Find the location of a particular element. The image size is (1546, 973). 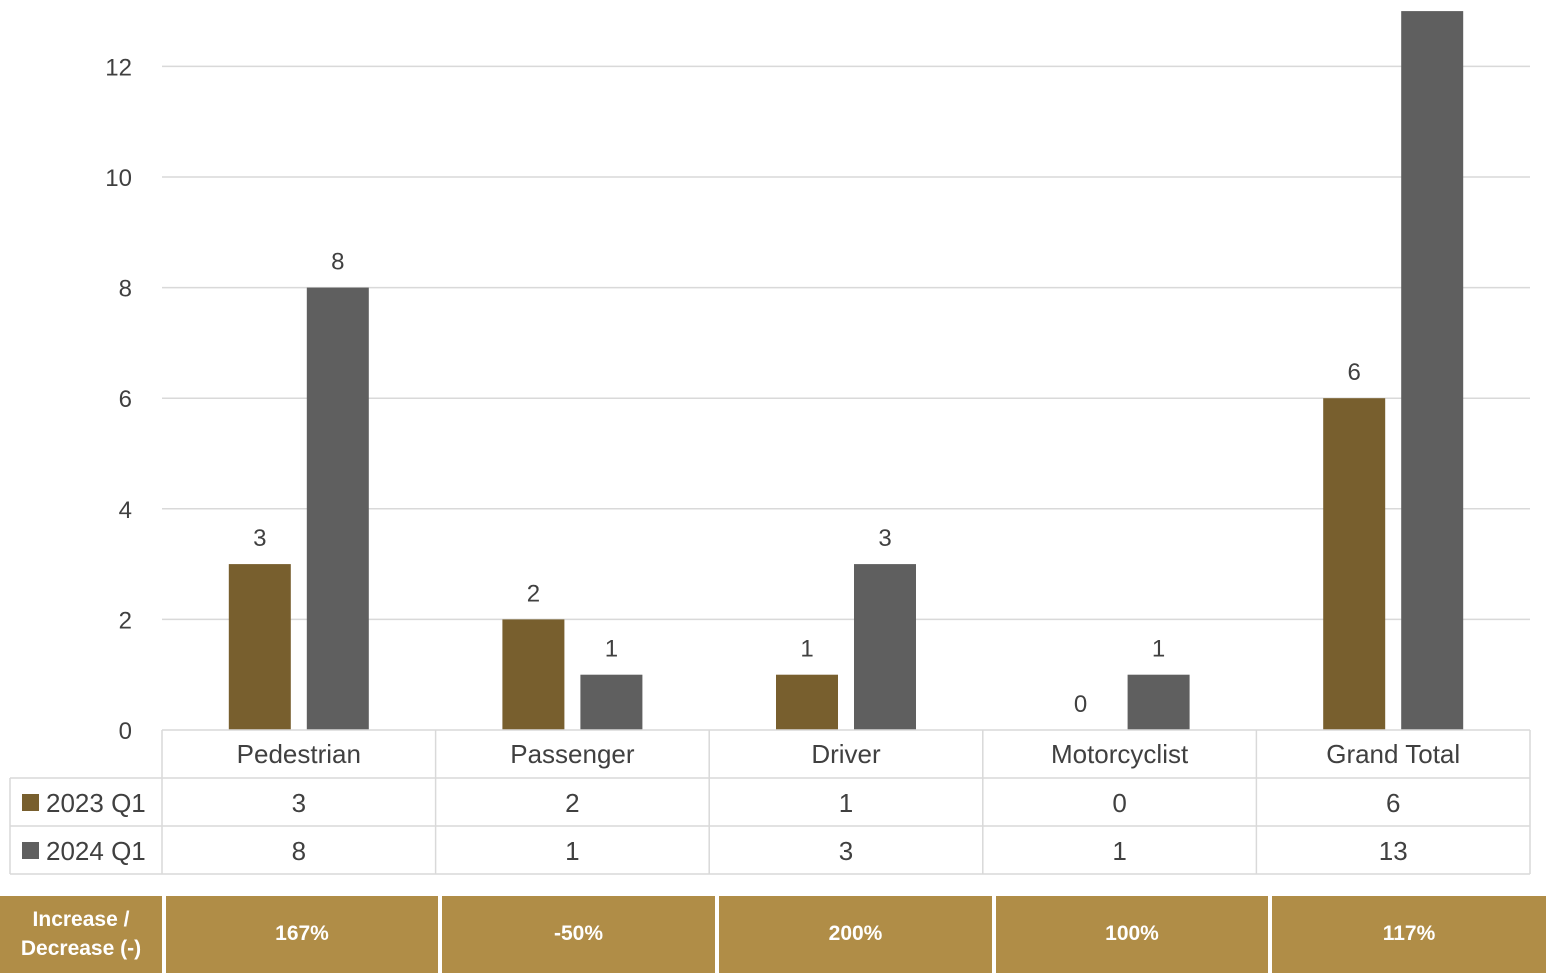

bar-2023-q1-grand-total is located at coordinates (1354, 564).